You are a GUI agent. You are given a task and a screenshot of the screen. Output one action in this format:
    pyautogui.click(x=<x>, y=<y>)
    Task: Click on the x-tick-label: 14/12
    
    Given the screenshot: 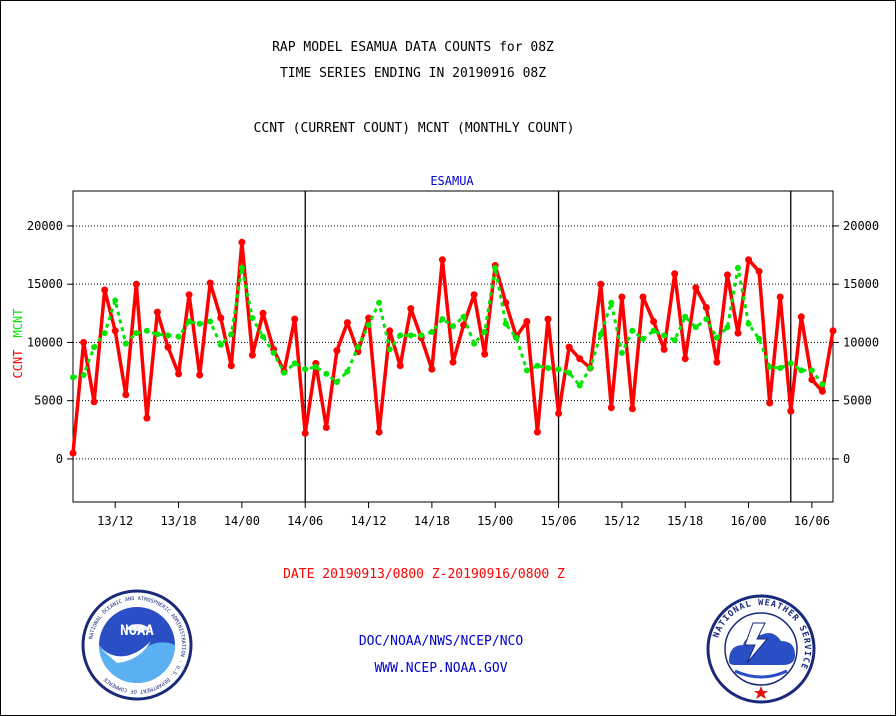 What is the action you would take?
    pyautogui.click(x=368, y=521)
    